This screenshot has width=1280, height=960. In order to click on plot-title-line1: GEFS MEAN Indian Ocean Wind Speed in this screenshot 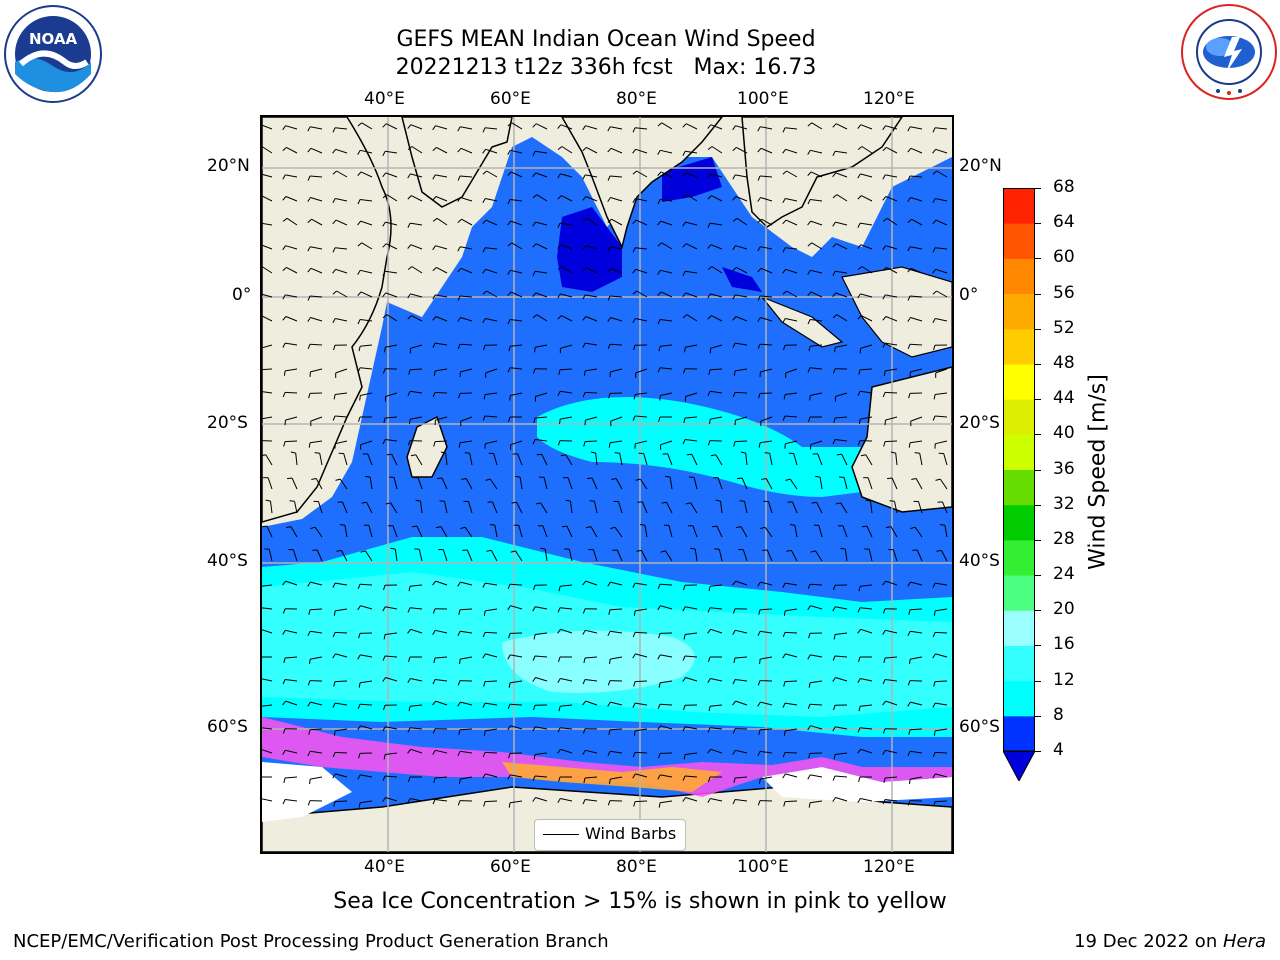, I will do `click(606, 39)`.